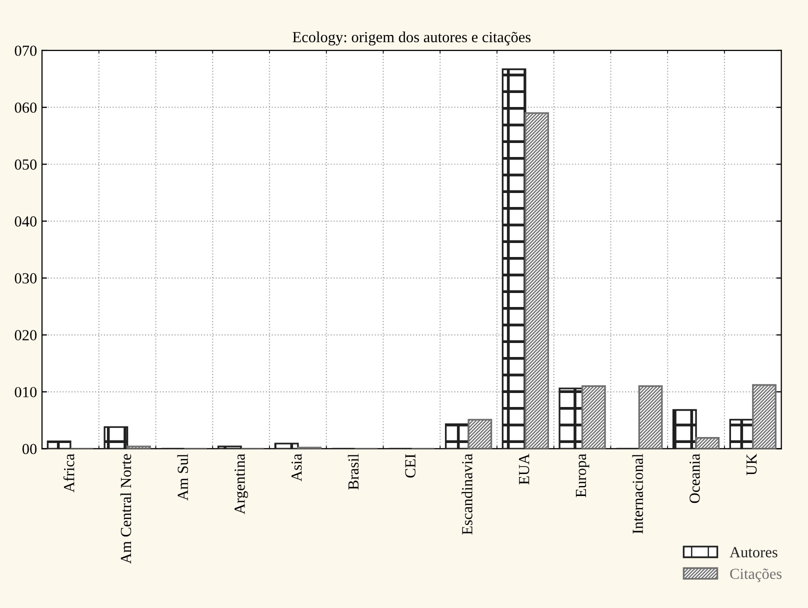  What do you see at coordinates (411, 39) in the screenshot?
I see `chart-title: Ecology: origem dos autores e citações` at bounding box center [411, 39].